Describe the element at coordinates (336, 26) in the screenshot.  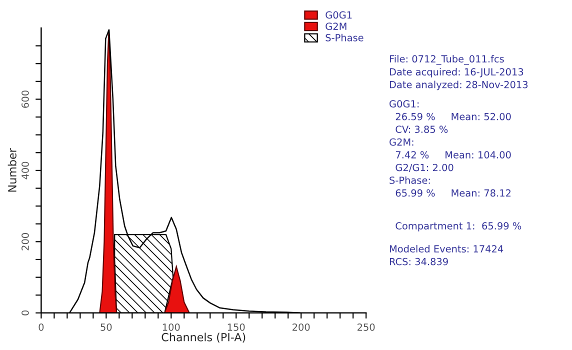
I see `legend-label: G2M` at that location.